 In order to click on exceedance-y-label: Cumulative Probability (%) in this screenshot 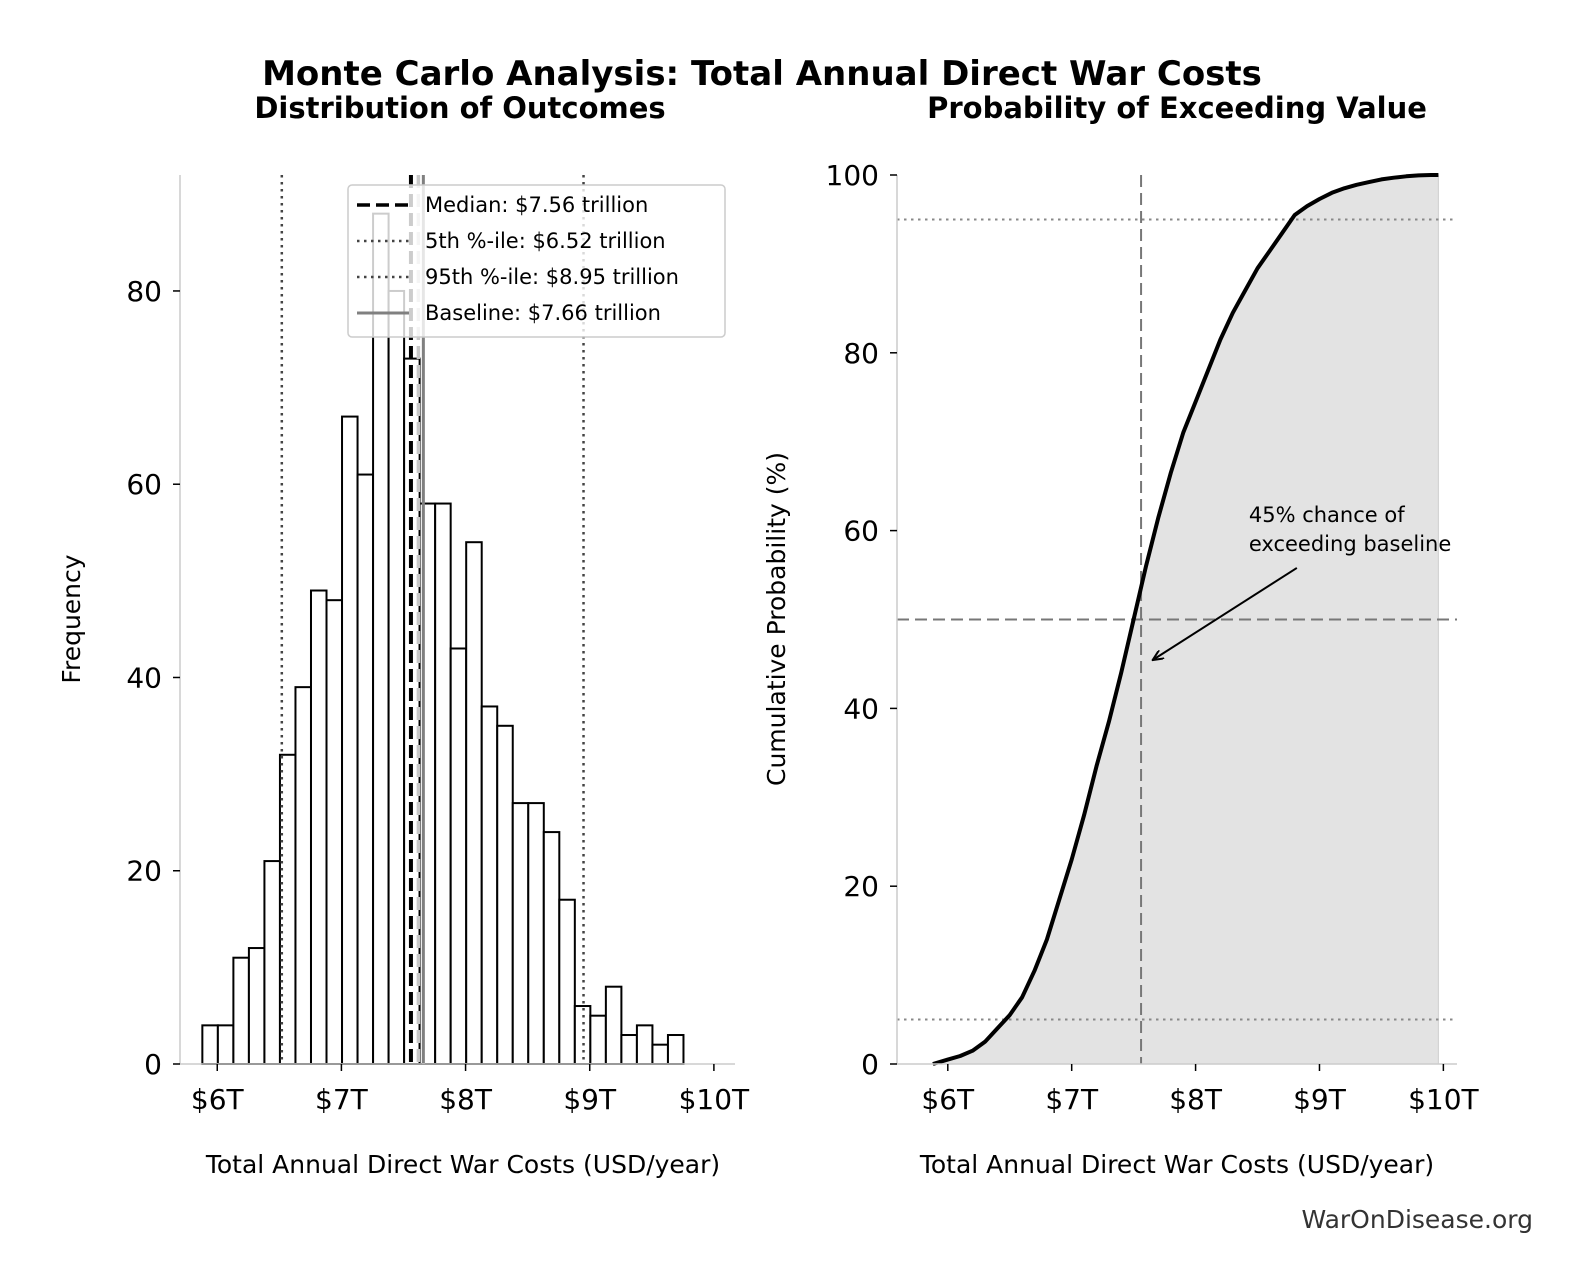, I will do `click(776, 619)`.